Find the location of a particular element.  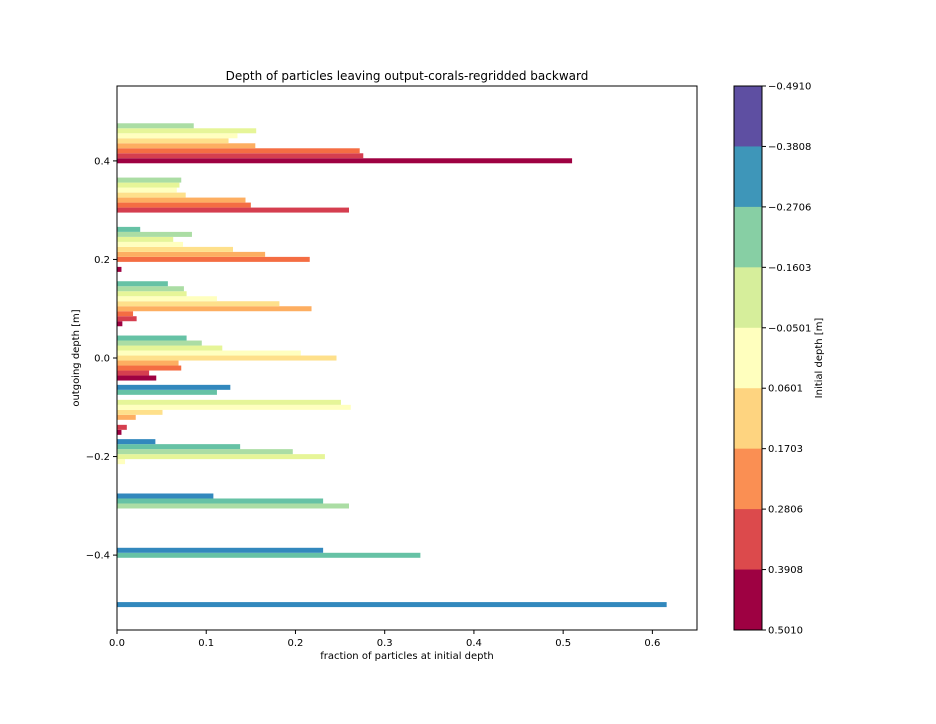

x-tick-label: 0.0 is located at coordinates (117, 643).